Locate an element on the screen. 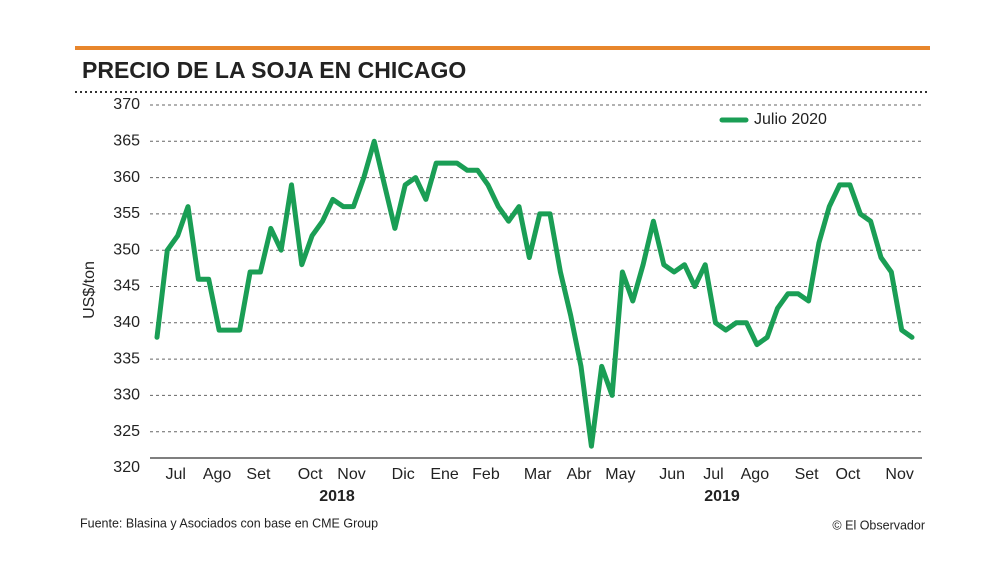 This screenshot has height=583, width=1000. x-tick-label: Jun is located at coordinates (672, 474).